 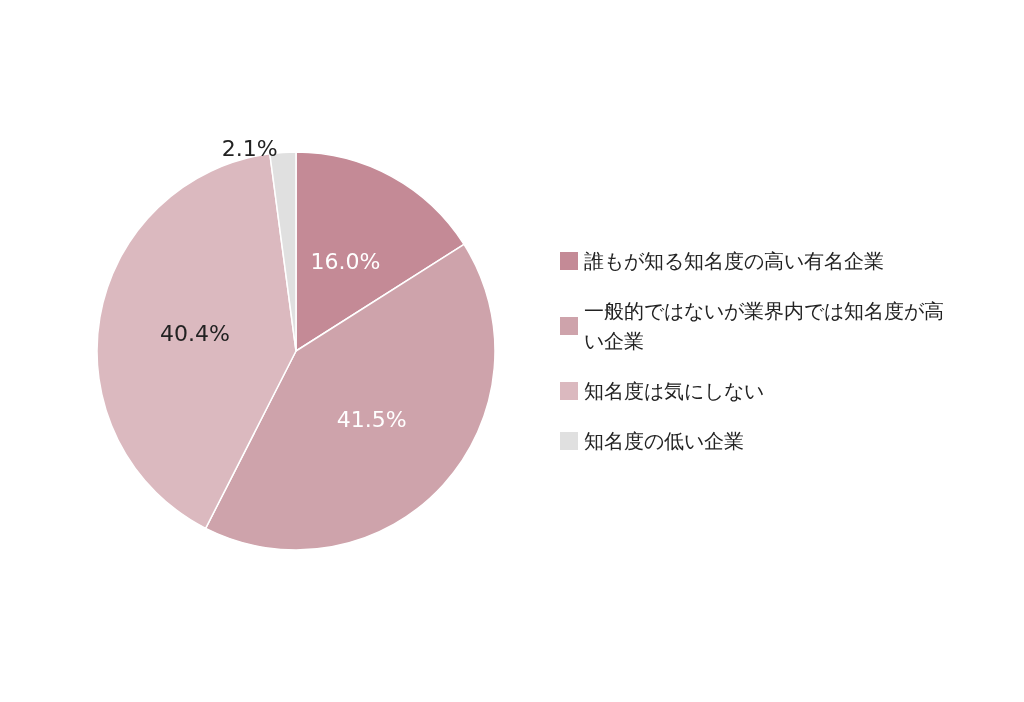 I want to click on legend-label: 誰もが知る知名度の高い有名企業, so click(x=734, y=261).